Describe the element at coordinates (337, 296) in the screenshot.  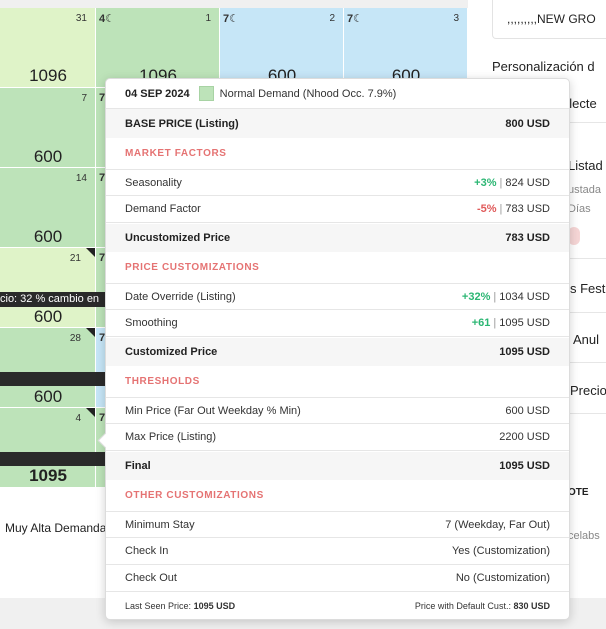
I see `date-override-row: Date Override (Listing) +32% | 1034 USD` at that location.